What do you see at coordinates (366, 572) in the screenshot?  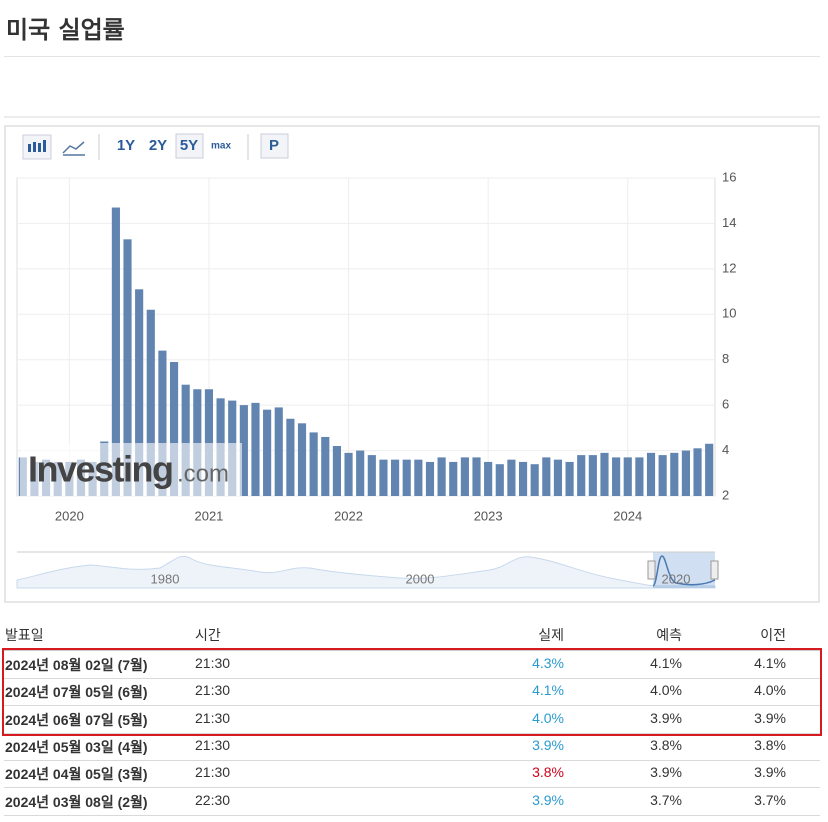 I see `navigator-area` at bounding box center [366, 572].